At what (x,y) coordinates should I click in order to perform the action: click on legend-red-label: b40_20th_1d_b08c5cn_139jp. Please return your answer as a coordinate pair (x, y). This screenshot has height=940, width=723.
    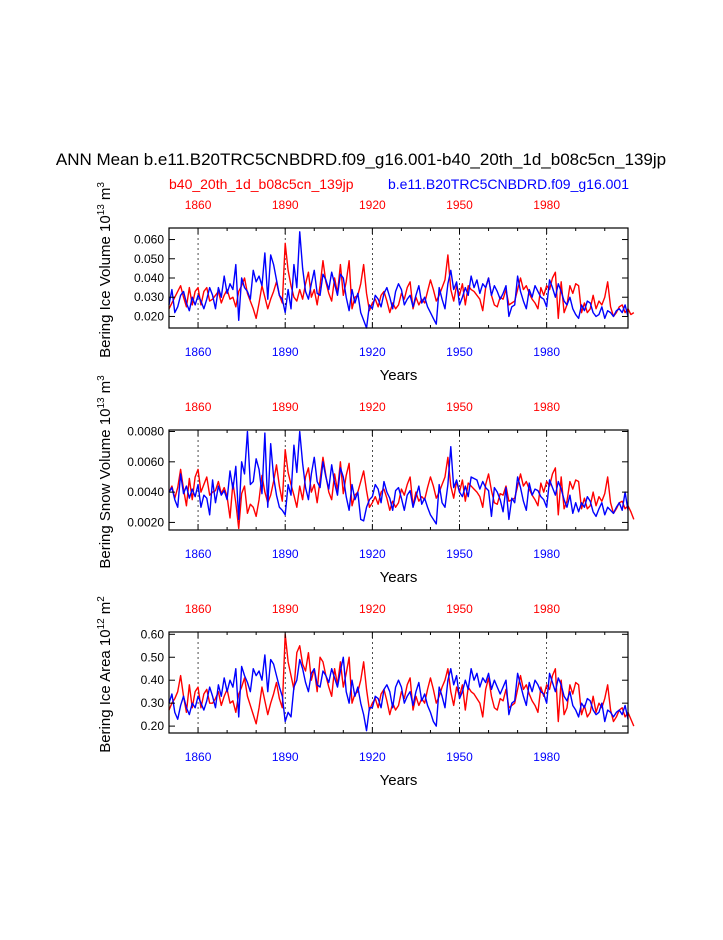
    Looking at the image, I should click on (261, 184).